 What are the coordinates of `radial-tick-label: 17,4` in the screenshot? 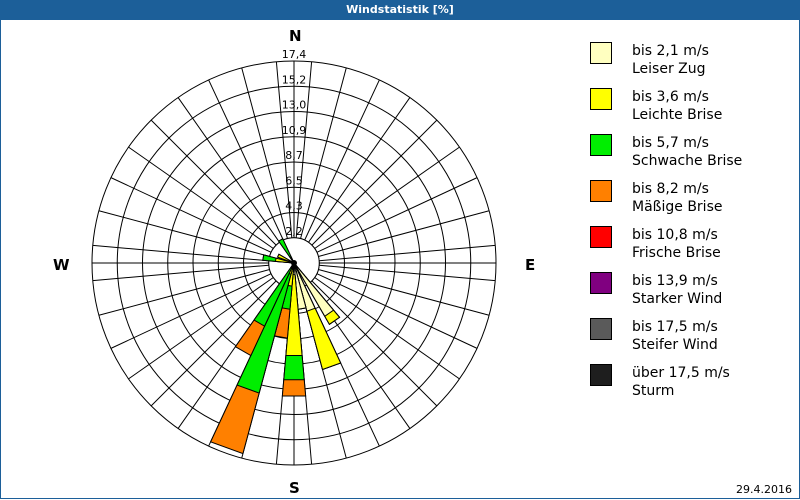 It's located at (294, 54).